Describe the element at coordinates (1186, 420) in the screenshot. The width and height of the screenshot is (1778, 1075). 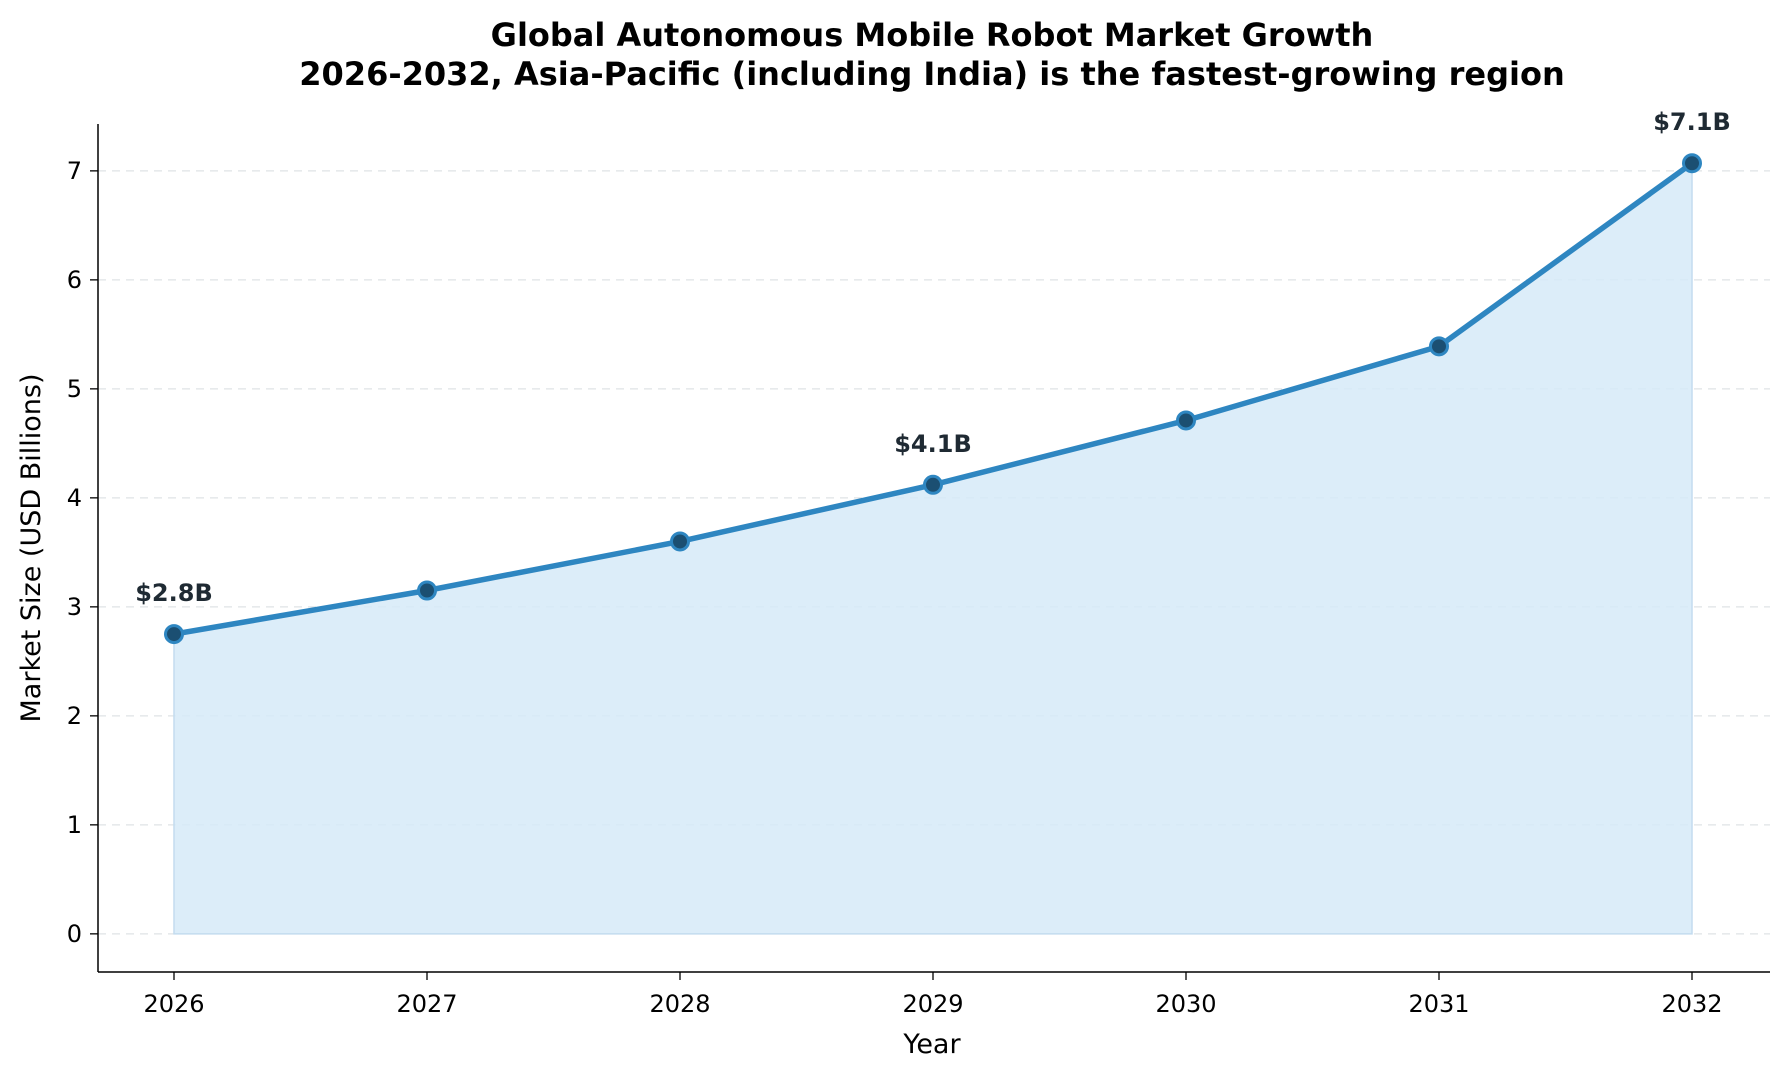
I see `data-point-2030` at that location.